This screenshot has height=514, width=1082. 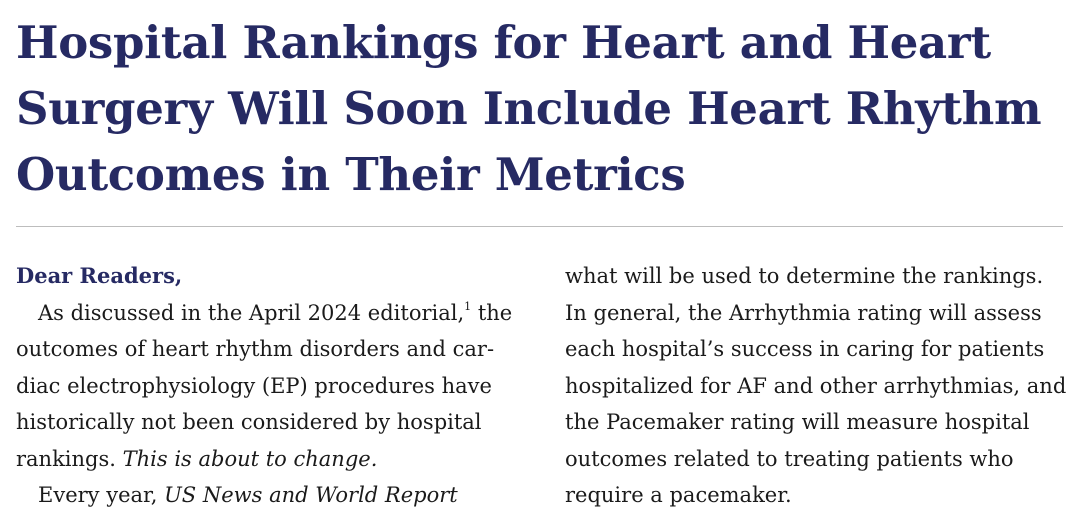 I want to click on emphasis-text: This is about to change., so click(x=250, y=458).